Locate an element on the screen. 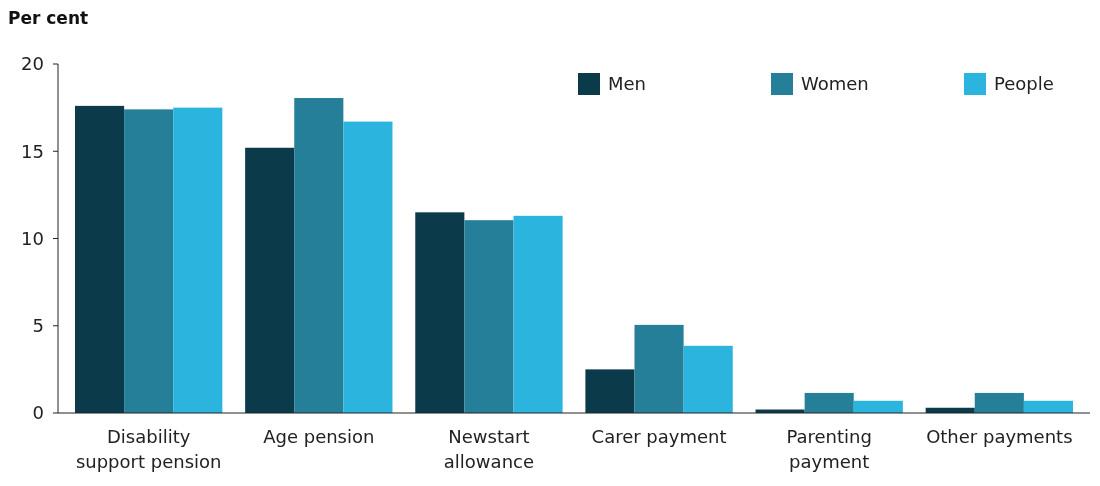 The image size is (1100, 486). x-tick-label: Parenting payment is located at coordinates (829, 449).